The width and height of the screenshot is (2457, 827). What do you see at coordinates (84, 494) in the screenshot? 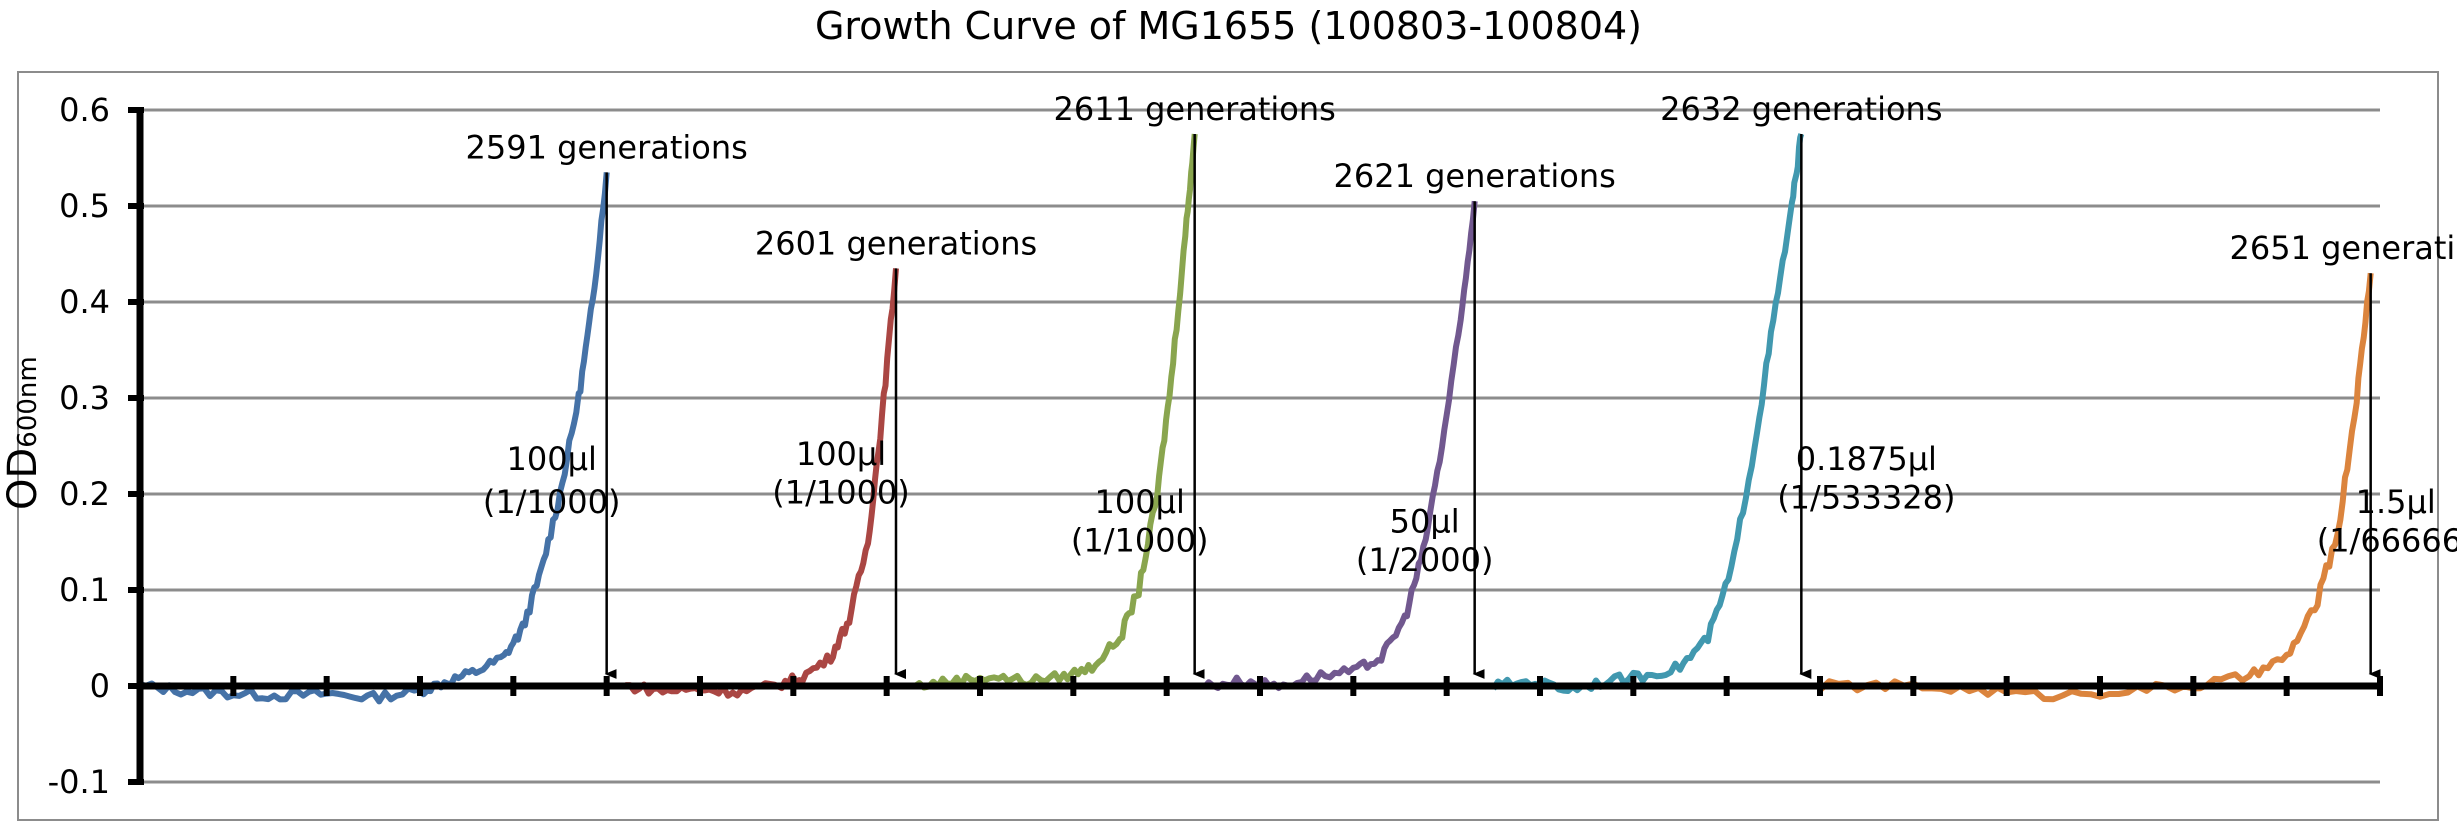
I see `y-tick-label-4: 0.2` at bounding box center [84, 494].